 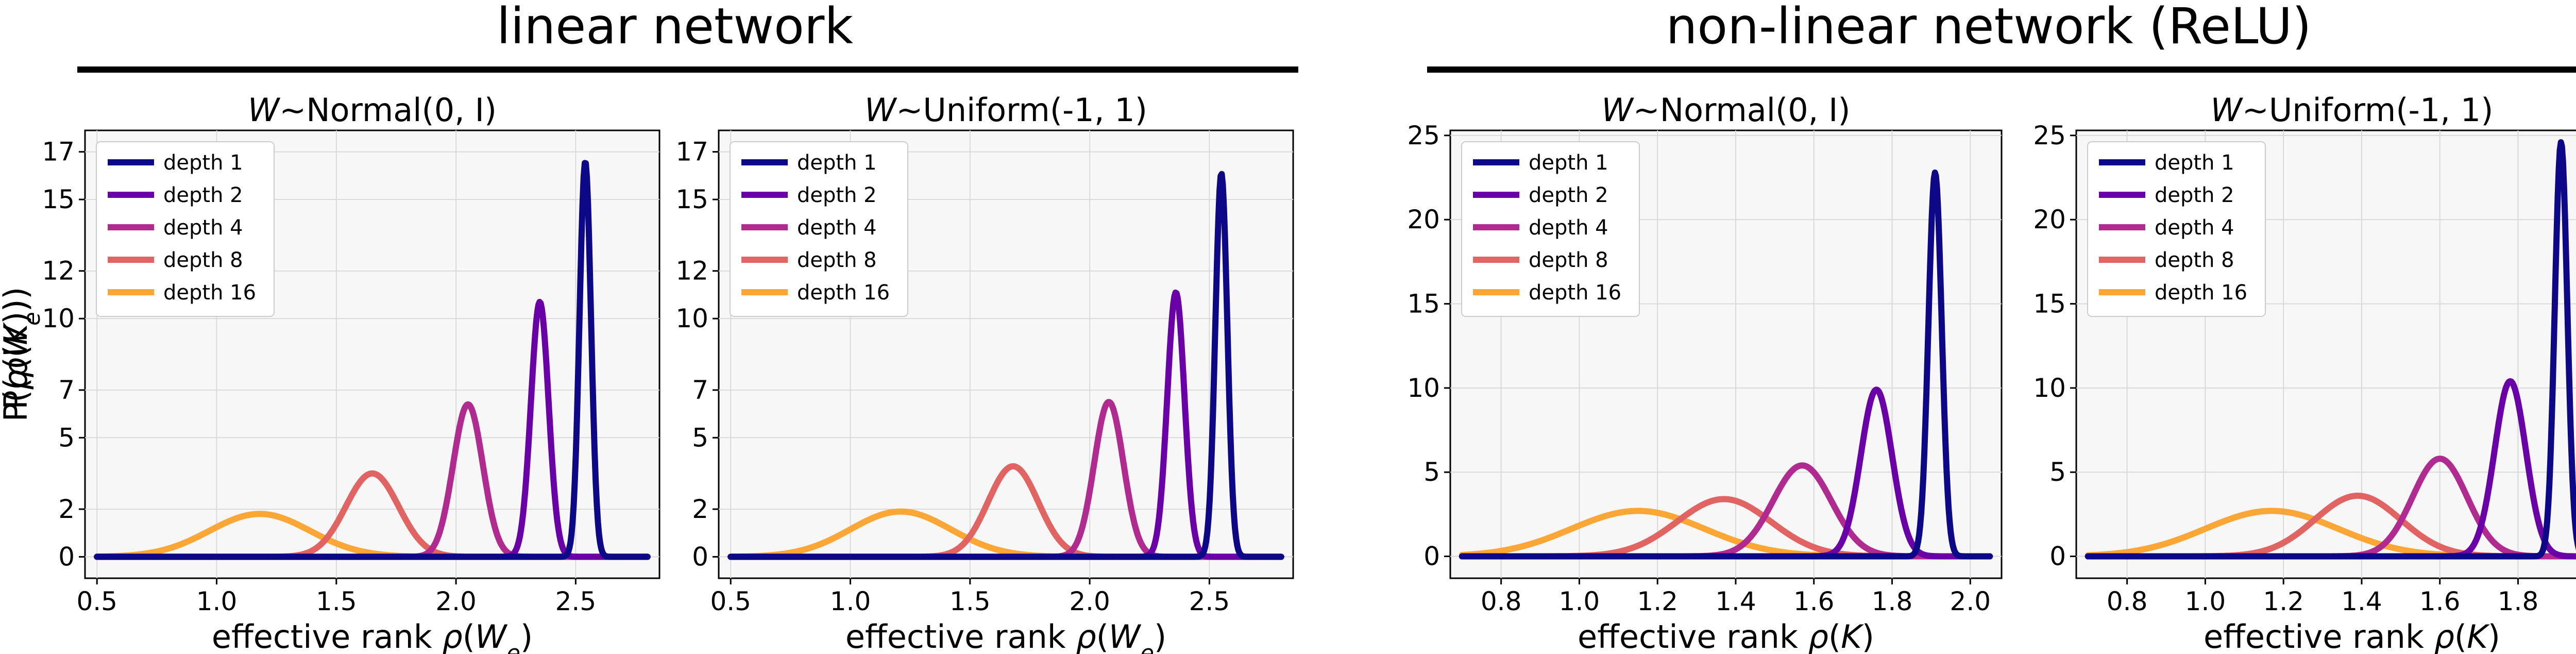 I want to click on group-linear: linear network, so click(x=687, y=36).